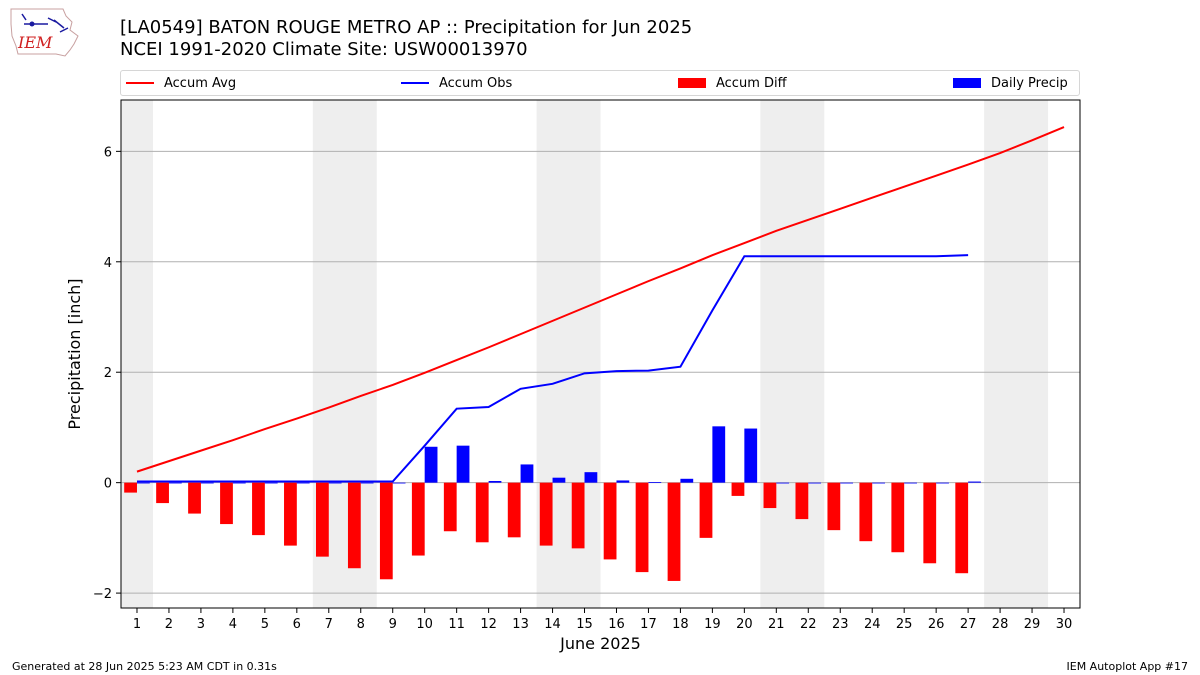  Describe the element at coordinates (552, 624) in the screenshot. I see `x-tick-label: 14` at that location.